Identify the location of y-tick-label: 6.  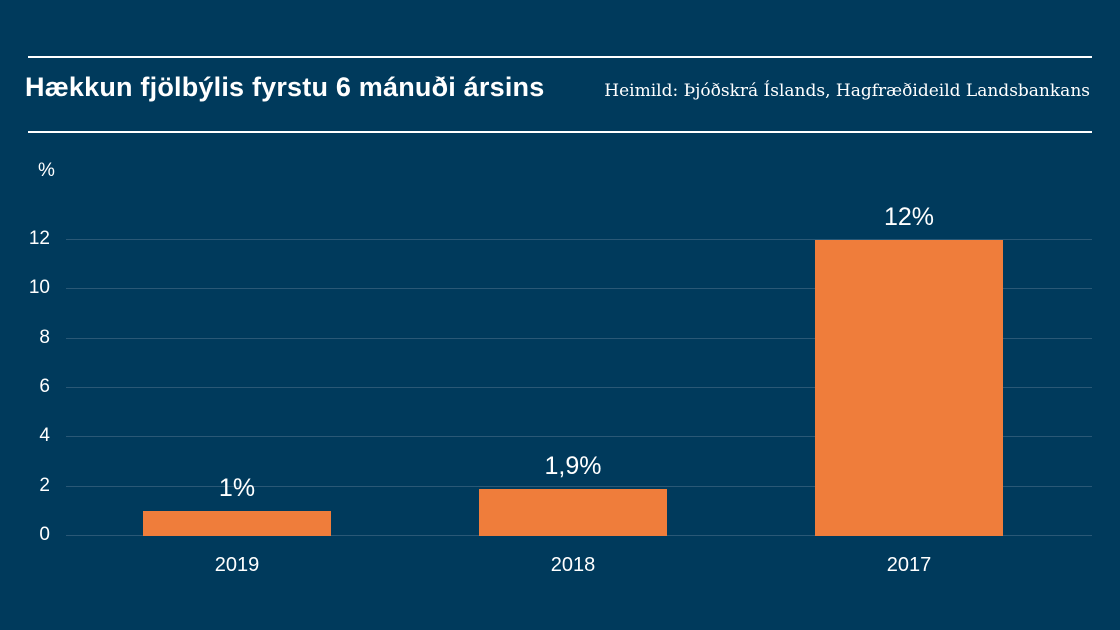
(44, 386).